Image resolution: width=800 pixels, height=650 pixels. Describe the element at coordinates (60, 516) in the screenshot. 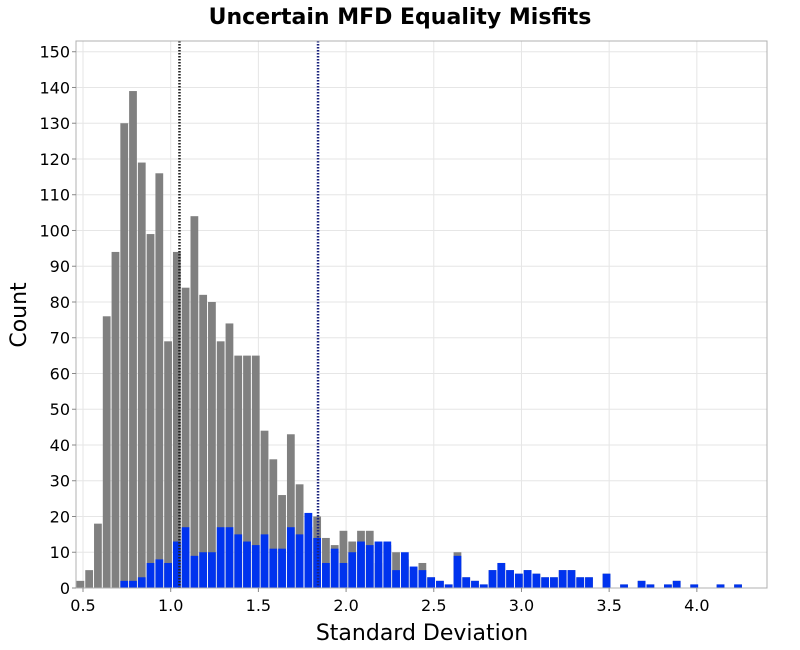

I see `y-tick-label: 20` at that location.